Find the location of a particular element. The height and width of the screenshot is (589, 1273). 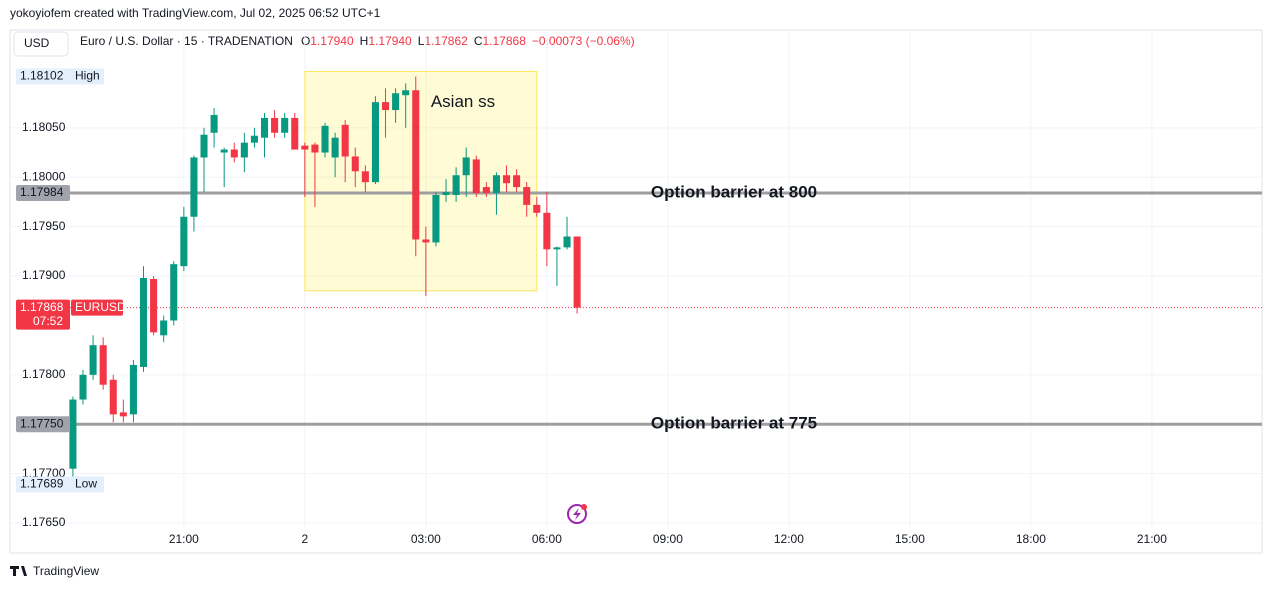

change: −0.00073 (−0.06%) is located at coordinates (583, 41).